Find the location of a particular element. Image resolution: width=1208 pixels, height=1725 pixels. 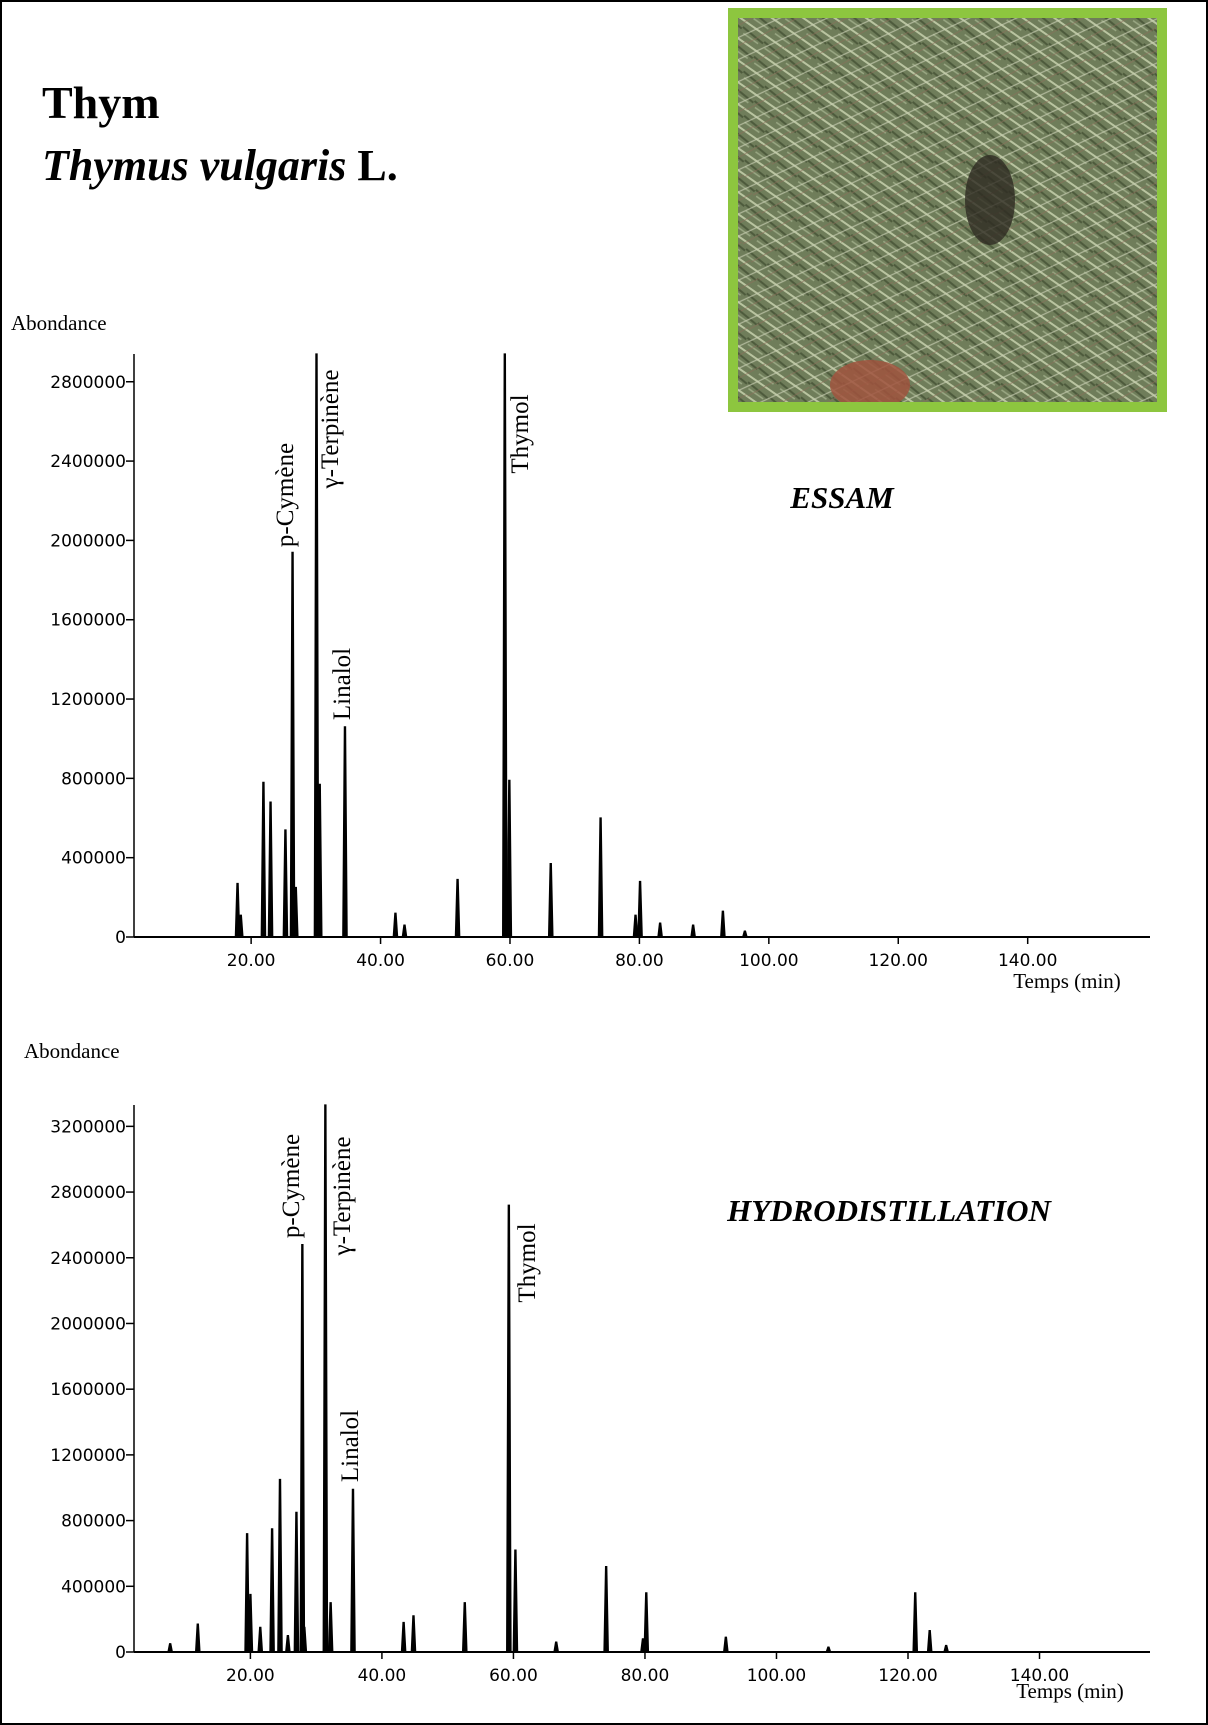

species: Thymus vulgaris is located at coordinates (194, 165).